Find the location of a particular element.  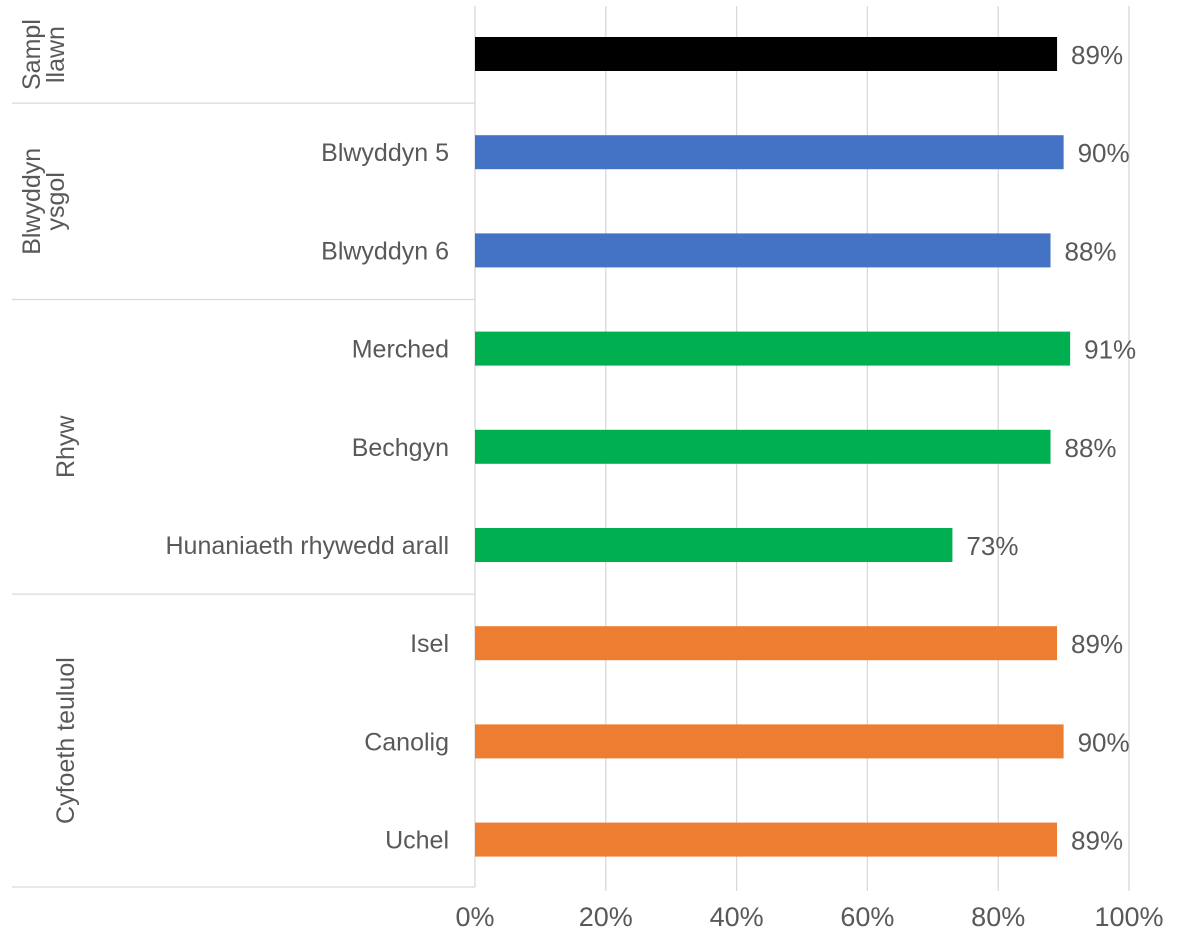

category-label: Uchel is located at coordinates (417, 841).